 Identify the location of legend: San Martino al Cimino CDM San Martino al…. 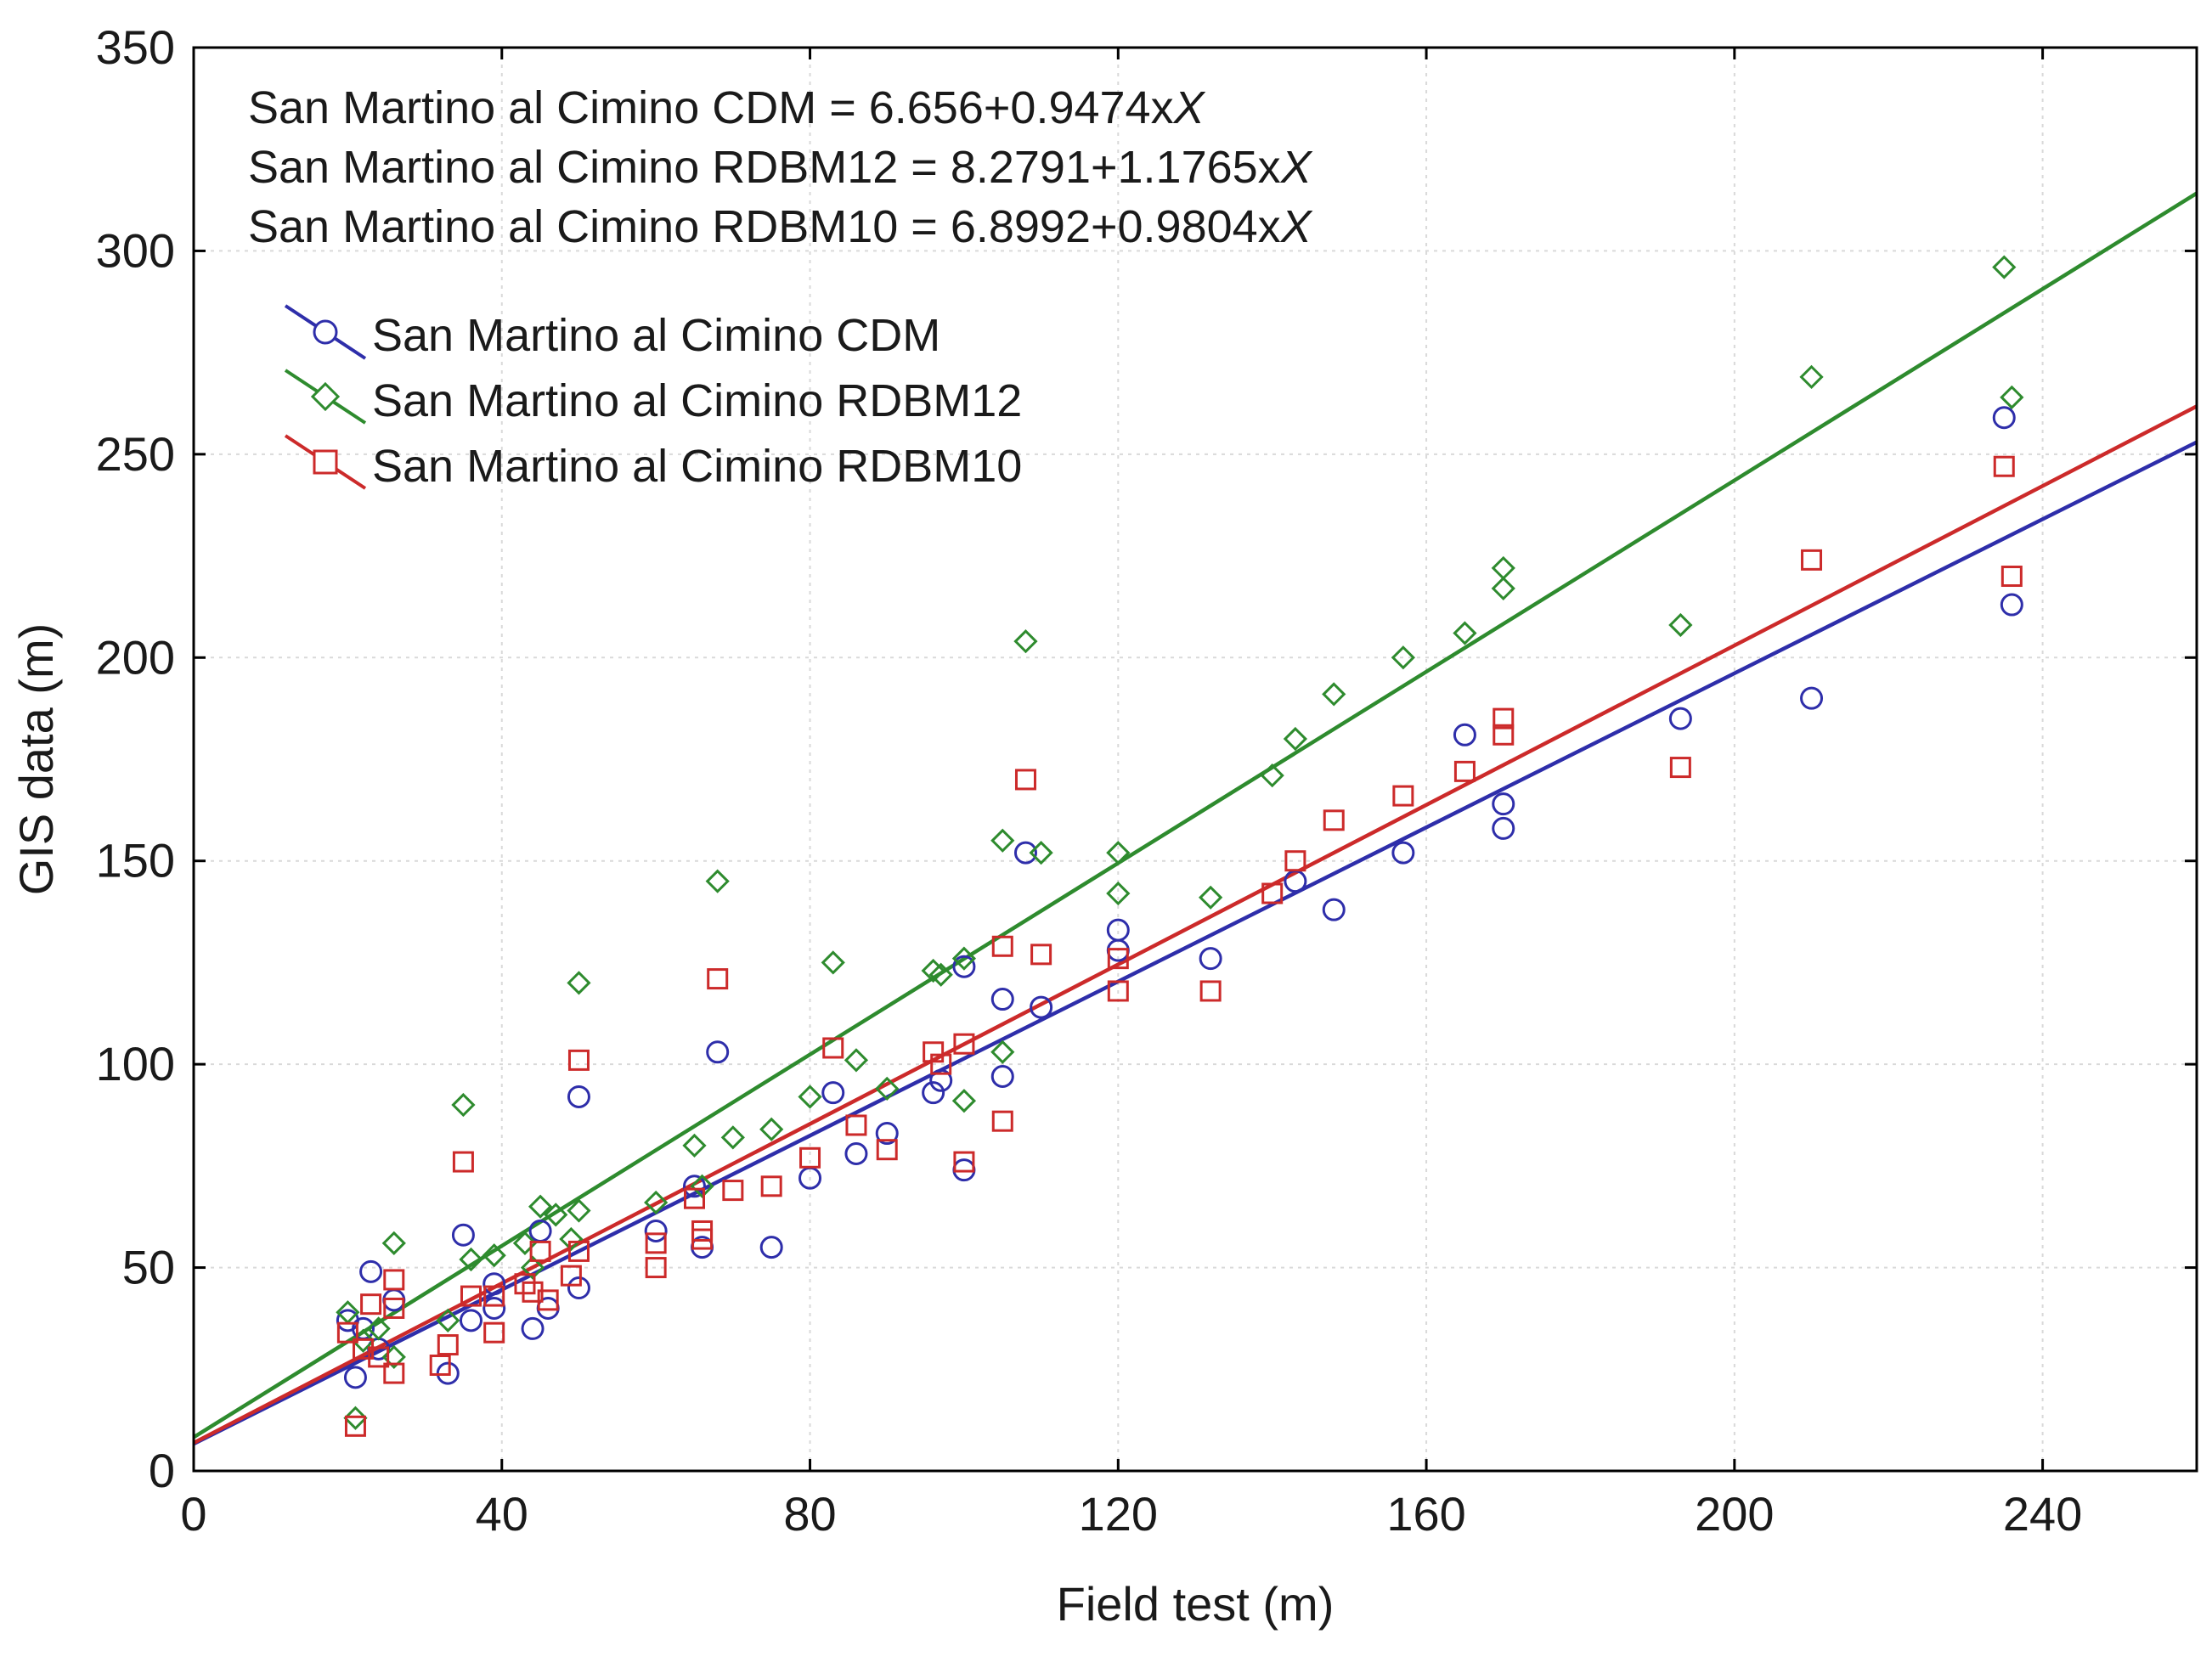
(653, 398).